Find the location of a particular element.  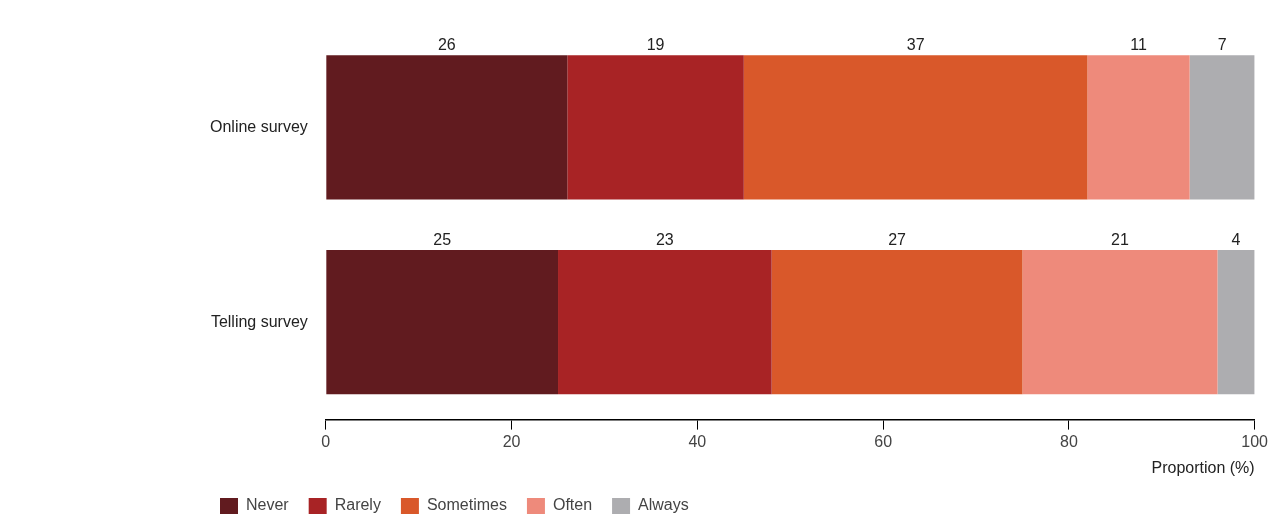

legend-label: Always is located at coordinates (663, 505).